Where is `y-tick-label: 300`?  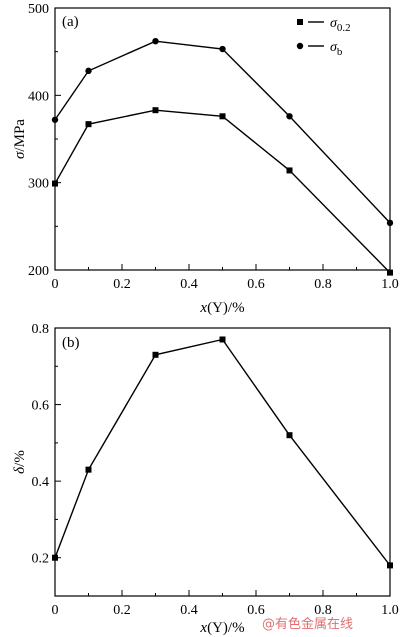
y-tick-label: 300 is located at coordinates (38, 184).